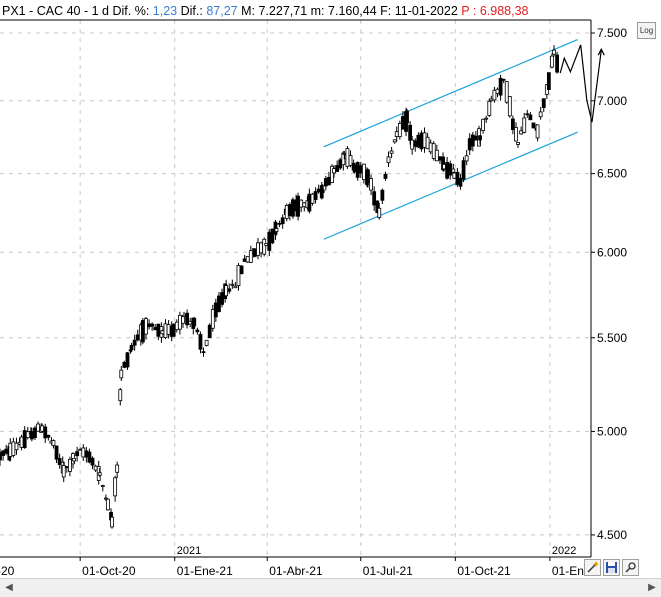 This screenshot has width=661, height=597. I want to click on y-tick-label: 4.500, so click(612, 535).